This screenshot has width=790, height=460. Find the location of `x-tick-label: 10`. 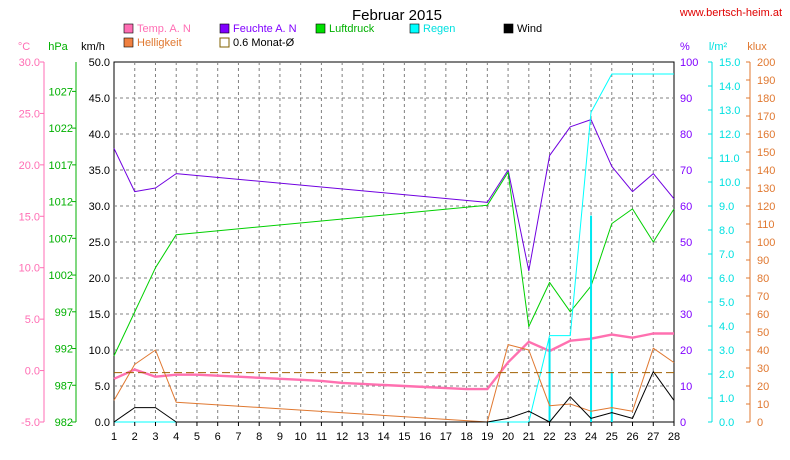

x-tick-label: 10 is located at coordinates (301, 437).